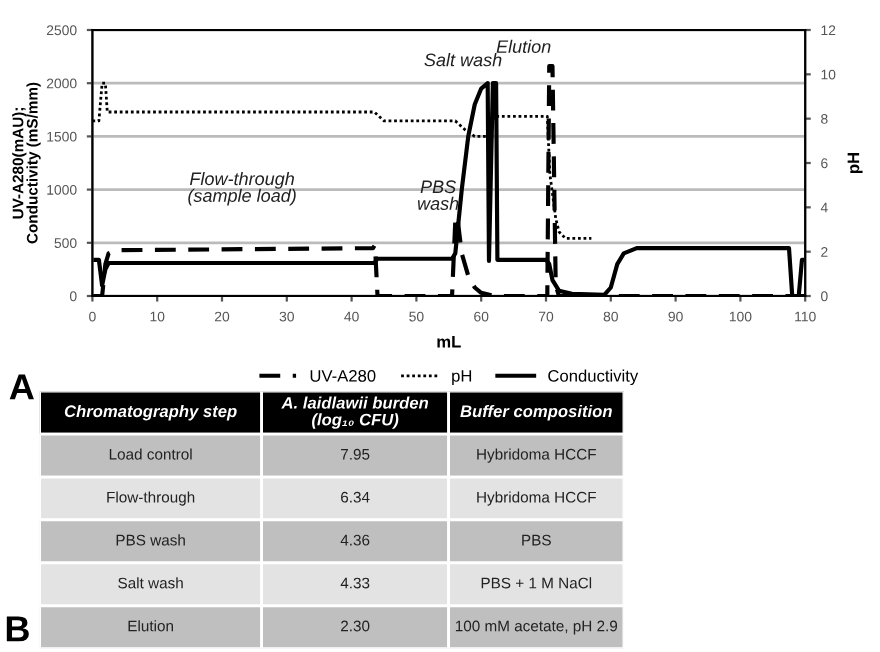 The width and height of the screenshot is (880, 652). Describe the element at coordinates (523, 46) in the screenshot. I see `annotation: Elution` at that location.